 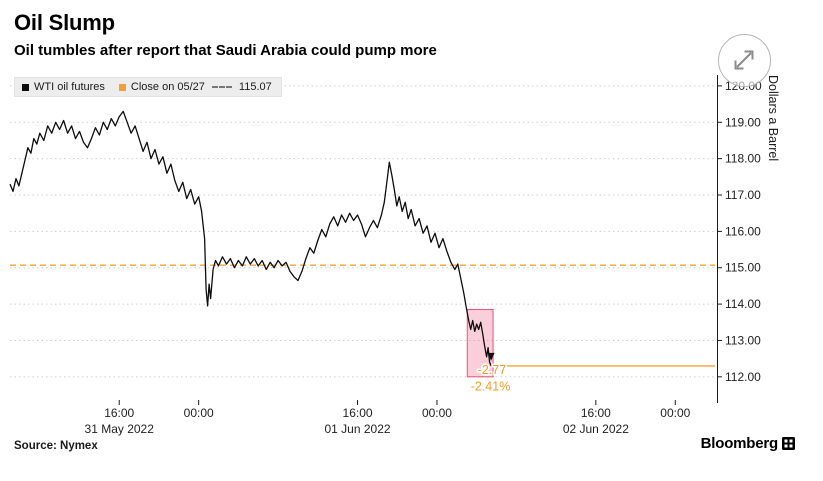 I want to click on chart-legend: WTI oil futures Close on 05/27 115.07, so click(x=148, y=87).